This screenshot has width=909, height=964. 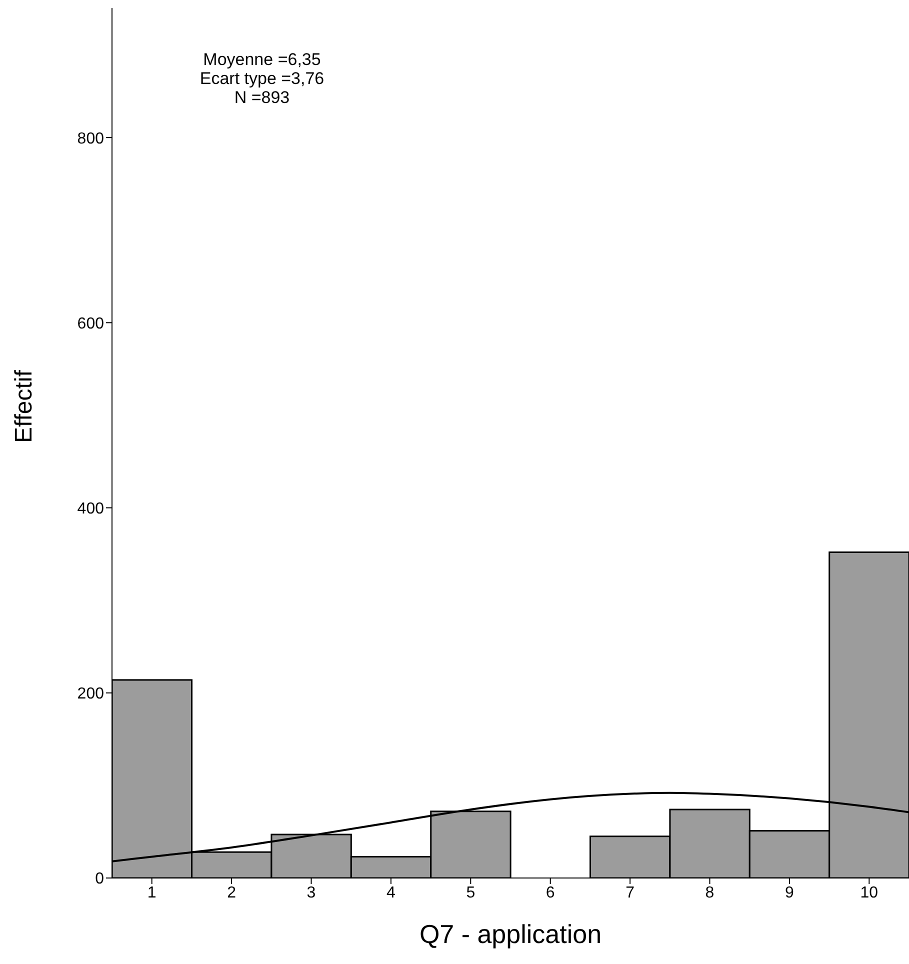 What do you see at coordinates (90, 139) in the screenshot?
I see `y-tick-label: 800` at bounding box center [90, 139].